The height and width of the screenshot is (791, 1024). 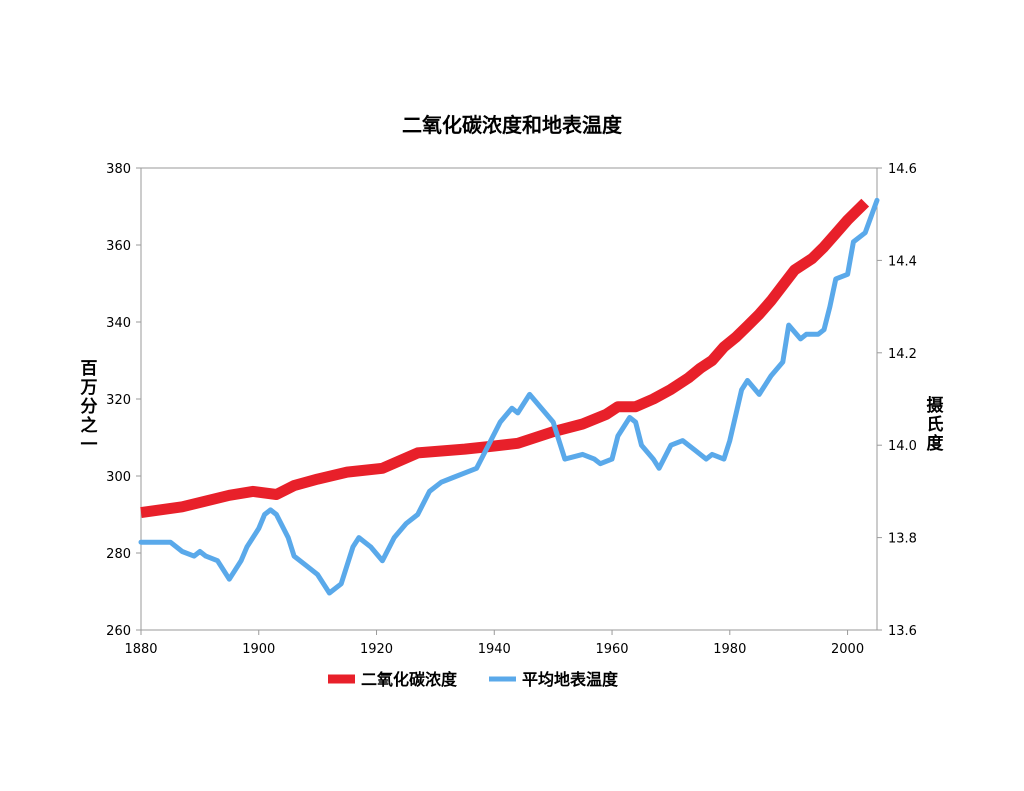 What do you see at coordinates (729, 649) in the screenshot?
I see `x-tick-label: 1980` at bounding box center [729, 649].